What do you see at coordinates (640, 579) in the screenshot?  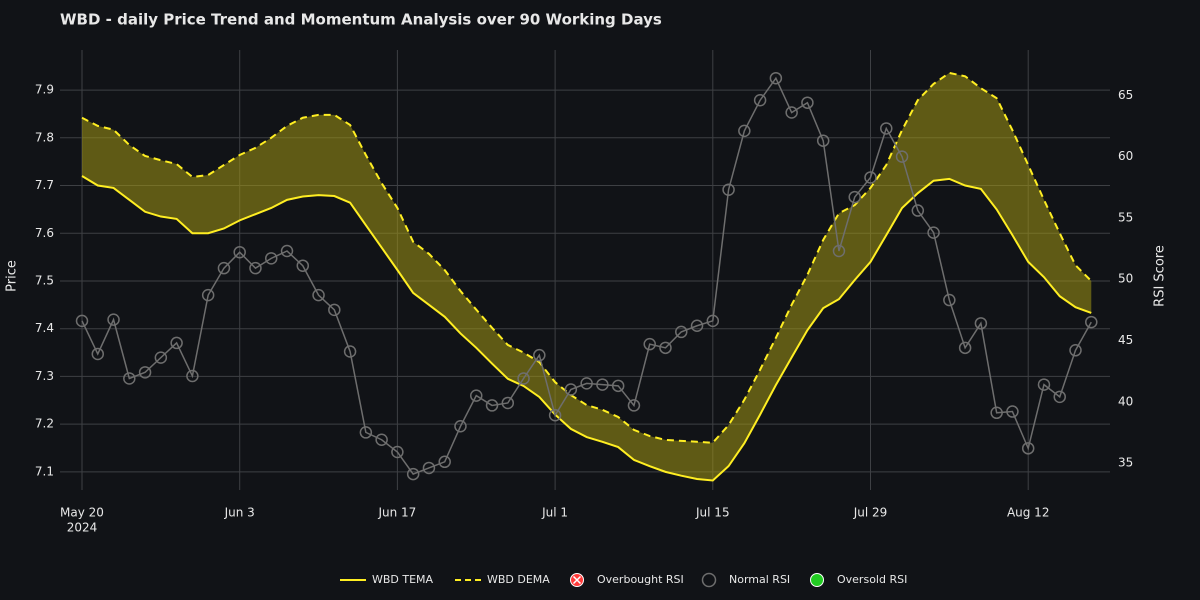 I see `legend-label: Overbought RSI` at bounding box center [640, 579].